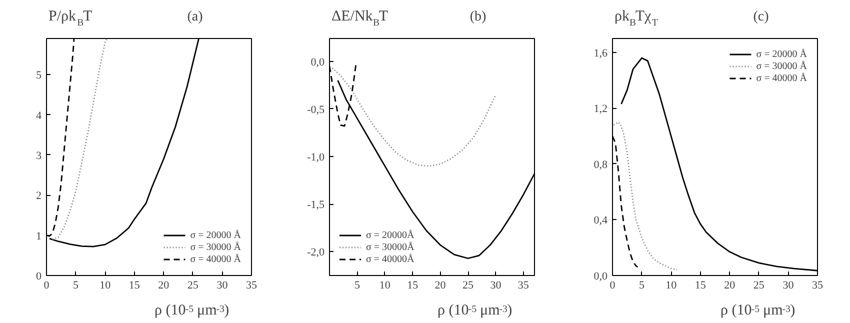 This screenshot has width=850, height=323. Describe the element at coordinates (601, 109) in the screenshot. I see `y-tick-label: 1,2` at that location.